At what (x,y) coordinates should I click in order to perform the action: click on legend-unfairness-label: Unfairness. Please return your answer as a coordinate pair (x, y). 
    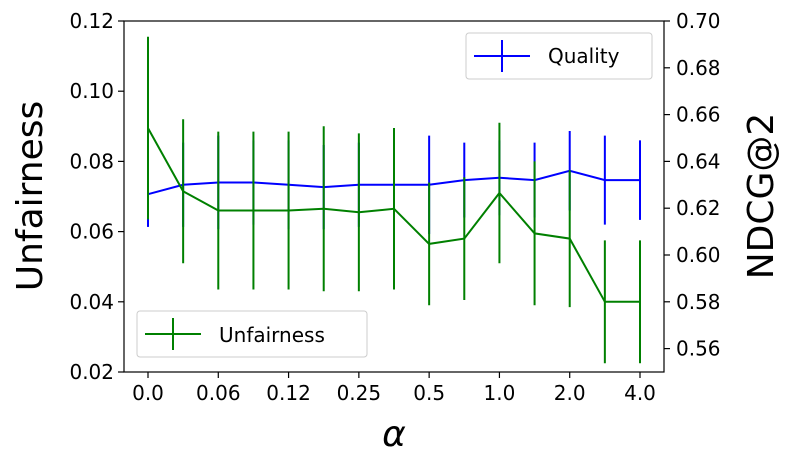
    Looking at the image, I should click on (272, 335).